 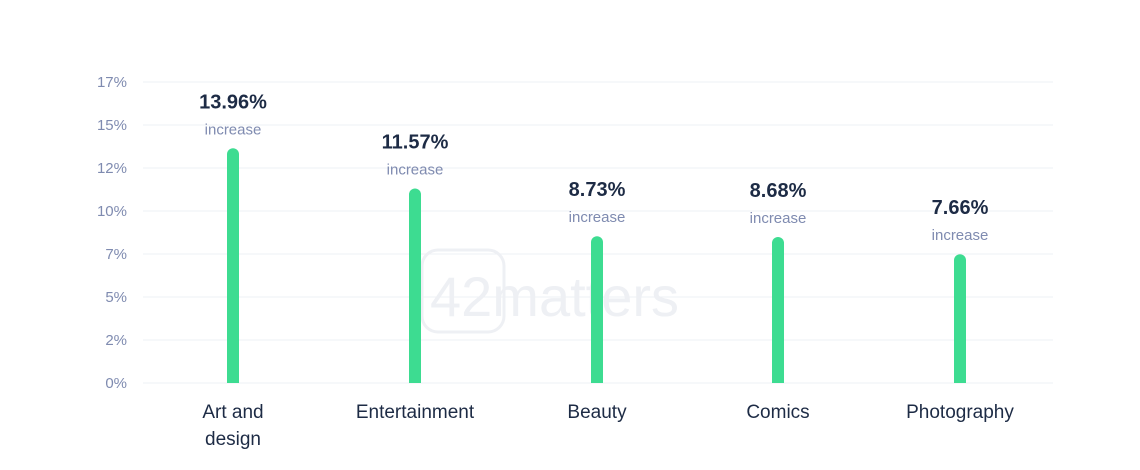 I want to click on y-tick-label: 12%, so click(x=112, y=168).